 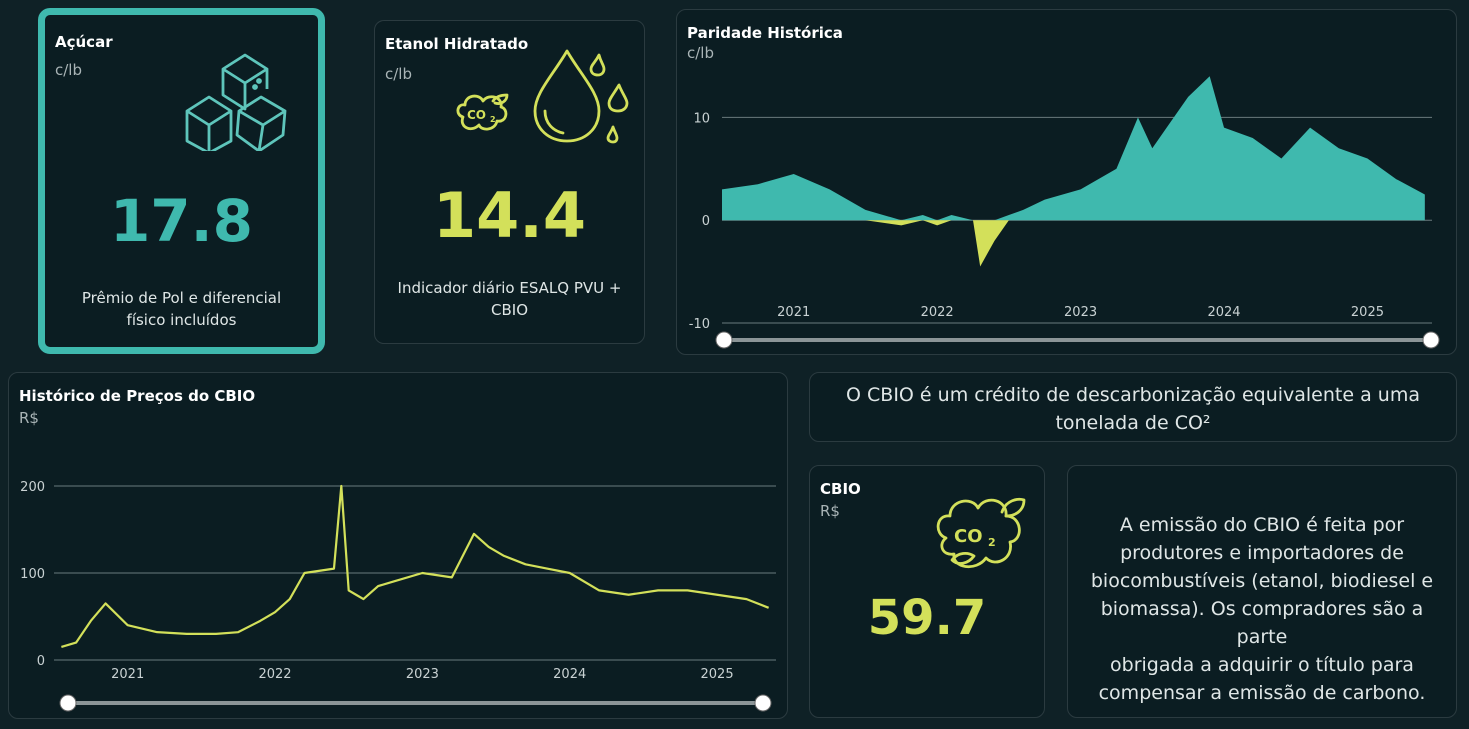 I want to click on sugar-desc-line2: físico incluídos, so click(x=181, y=320).